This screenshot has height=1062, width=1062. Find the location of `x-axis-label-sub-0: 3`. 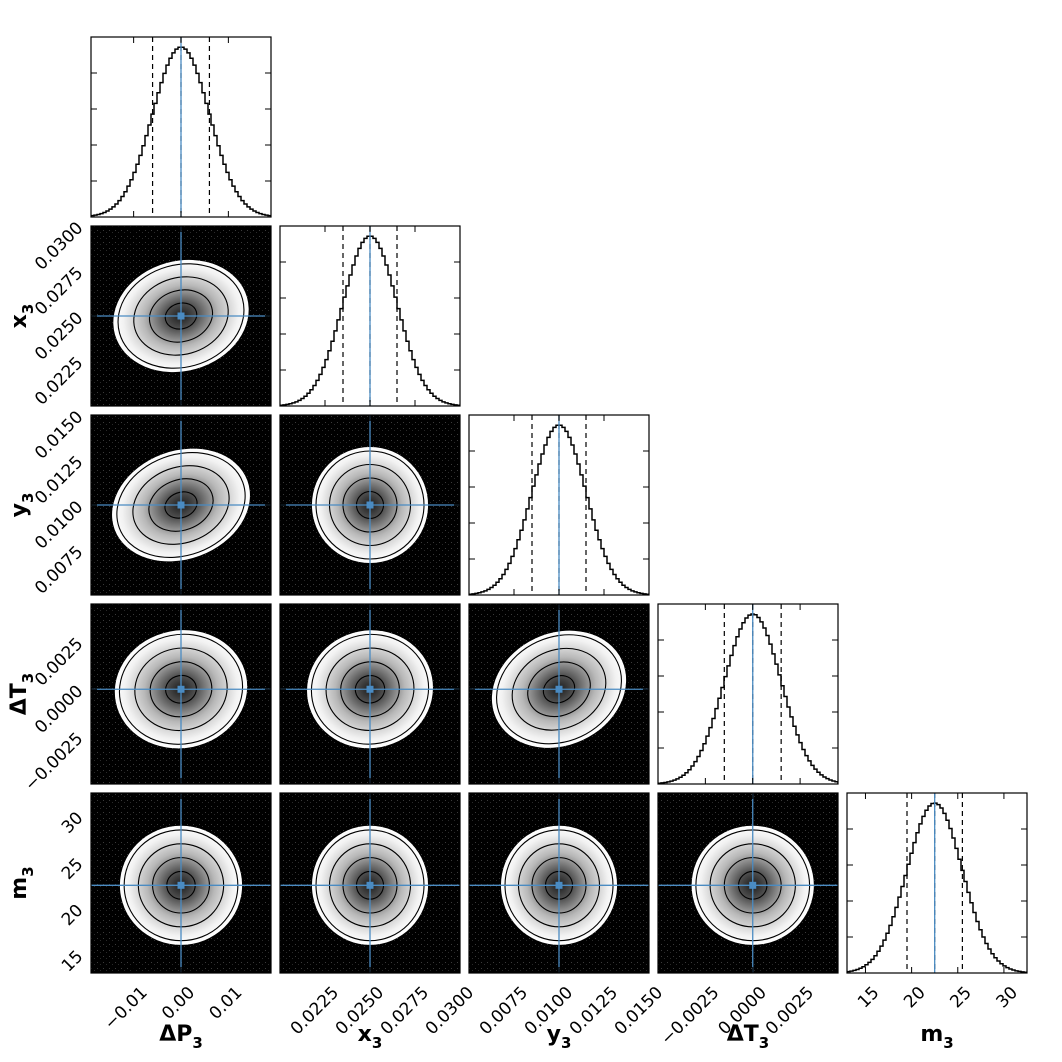

x-axis-label-sub-0: 3 is located at coordinates (197, 1043).